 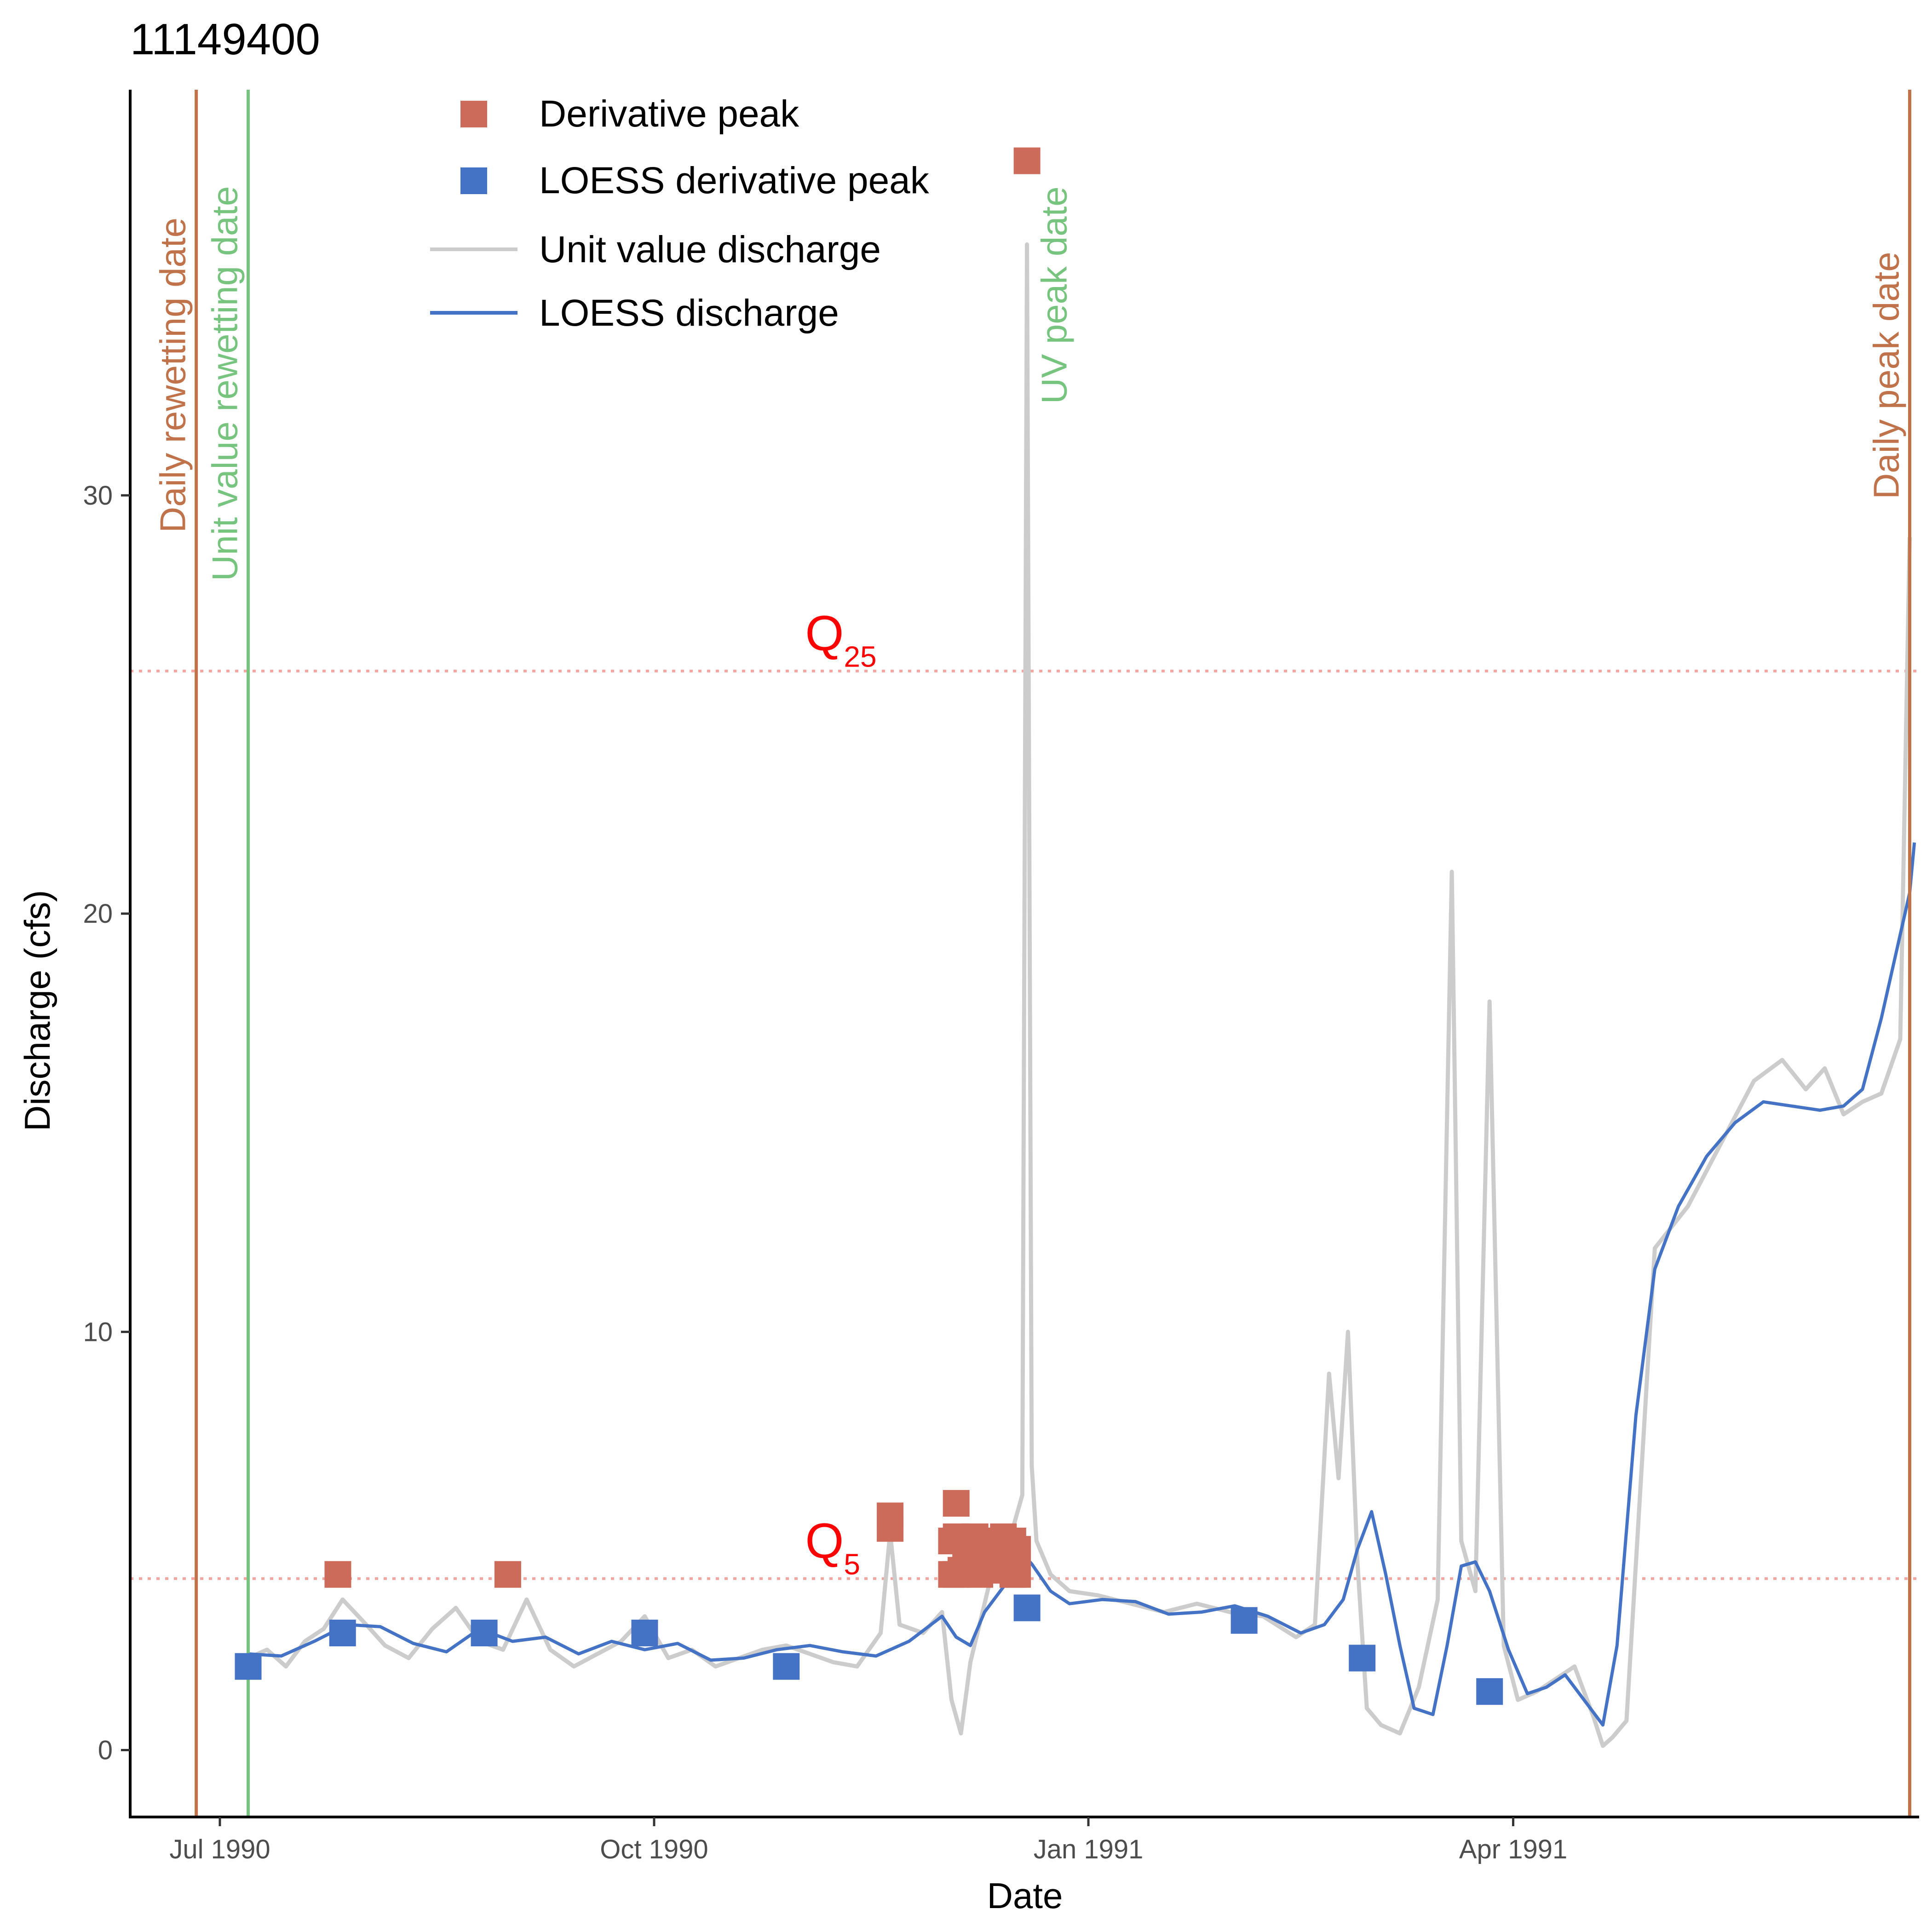 I want to click on reference-label-q5: Q5, so click(x=832, y=1546).